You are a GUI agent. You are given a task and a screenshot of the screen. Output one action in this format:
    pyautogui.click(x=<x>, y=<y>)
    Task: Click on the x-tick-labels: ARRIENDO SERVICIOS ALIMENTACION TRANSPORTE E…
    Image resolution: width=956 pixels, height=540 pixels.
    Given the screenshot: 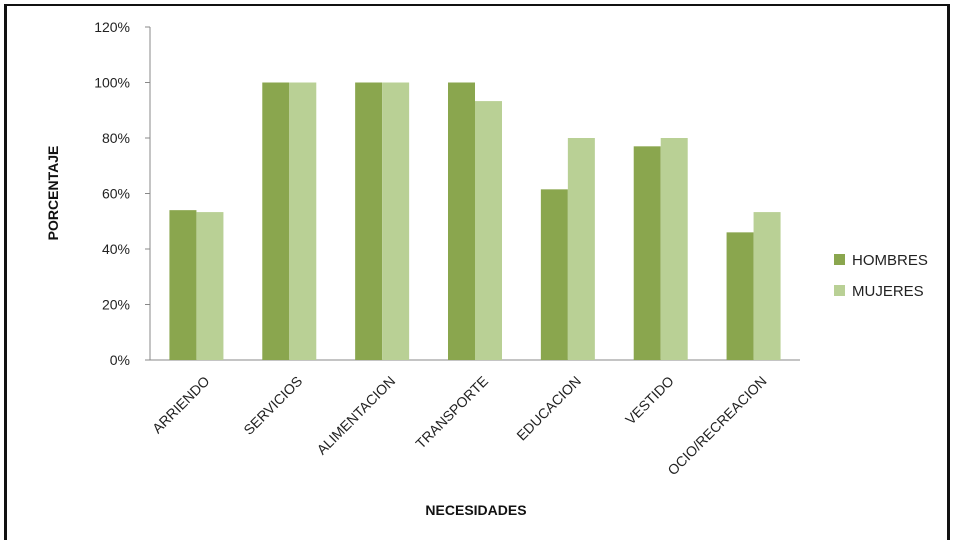 What is the action you would take?
    pyautogui.click(x=459, y=425)
    